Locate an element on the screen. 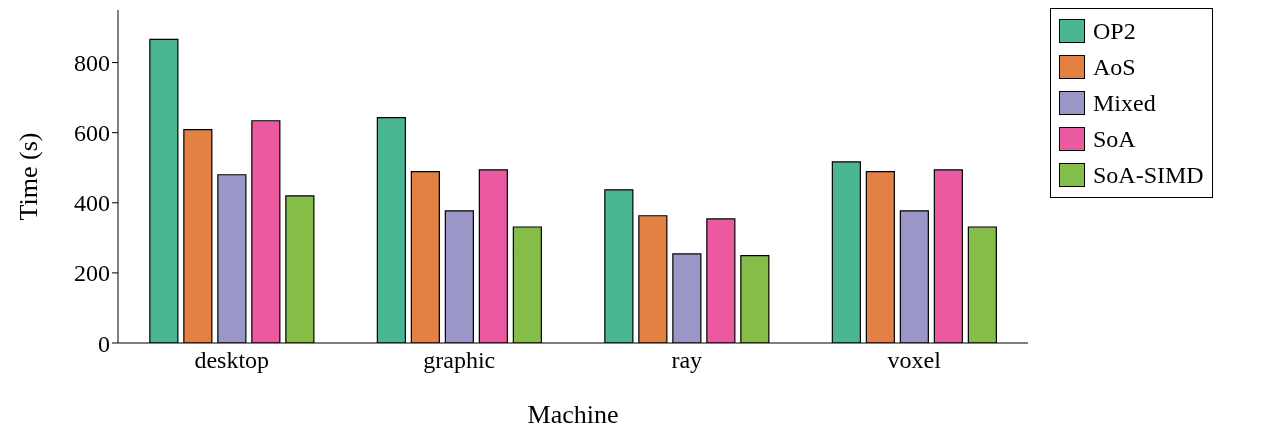  x-tick-label: voxel is located at coordinates (914, 360).